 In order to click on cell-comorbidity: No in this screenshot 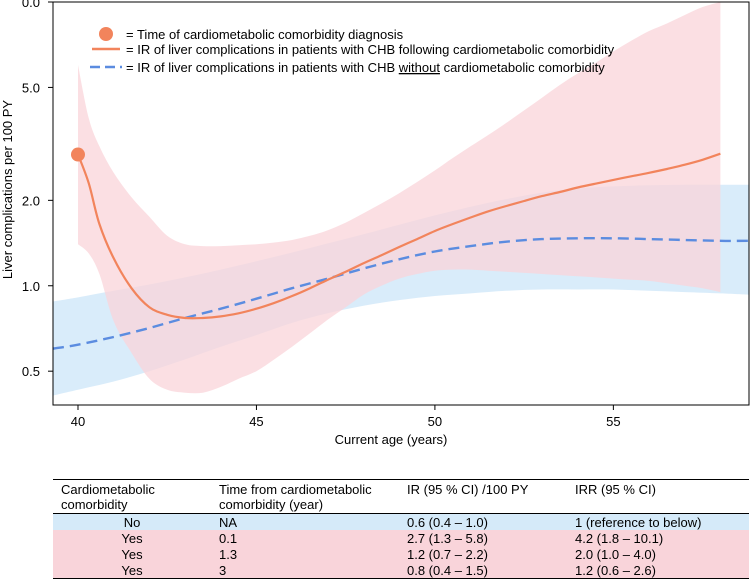, I will do `click(132, 522)`.